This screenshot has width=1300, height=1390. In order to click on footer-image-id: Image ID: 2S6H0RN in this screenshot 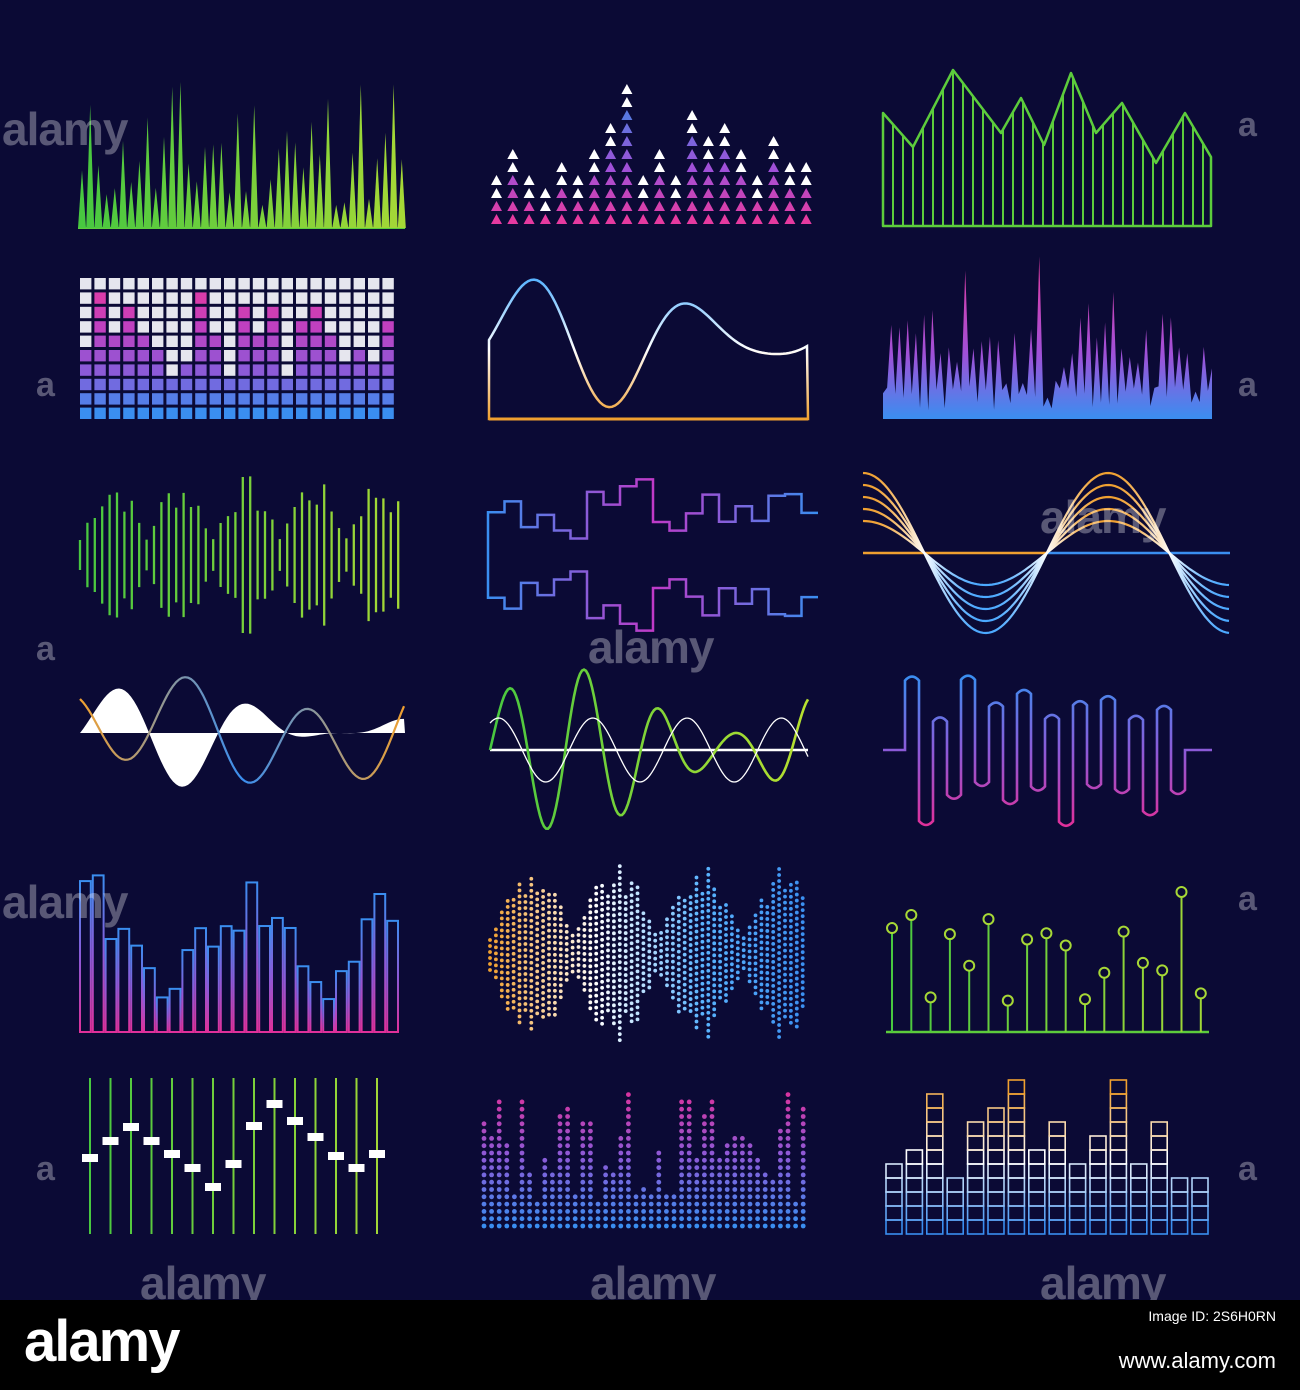, I will do `click(1212, 1316)`.